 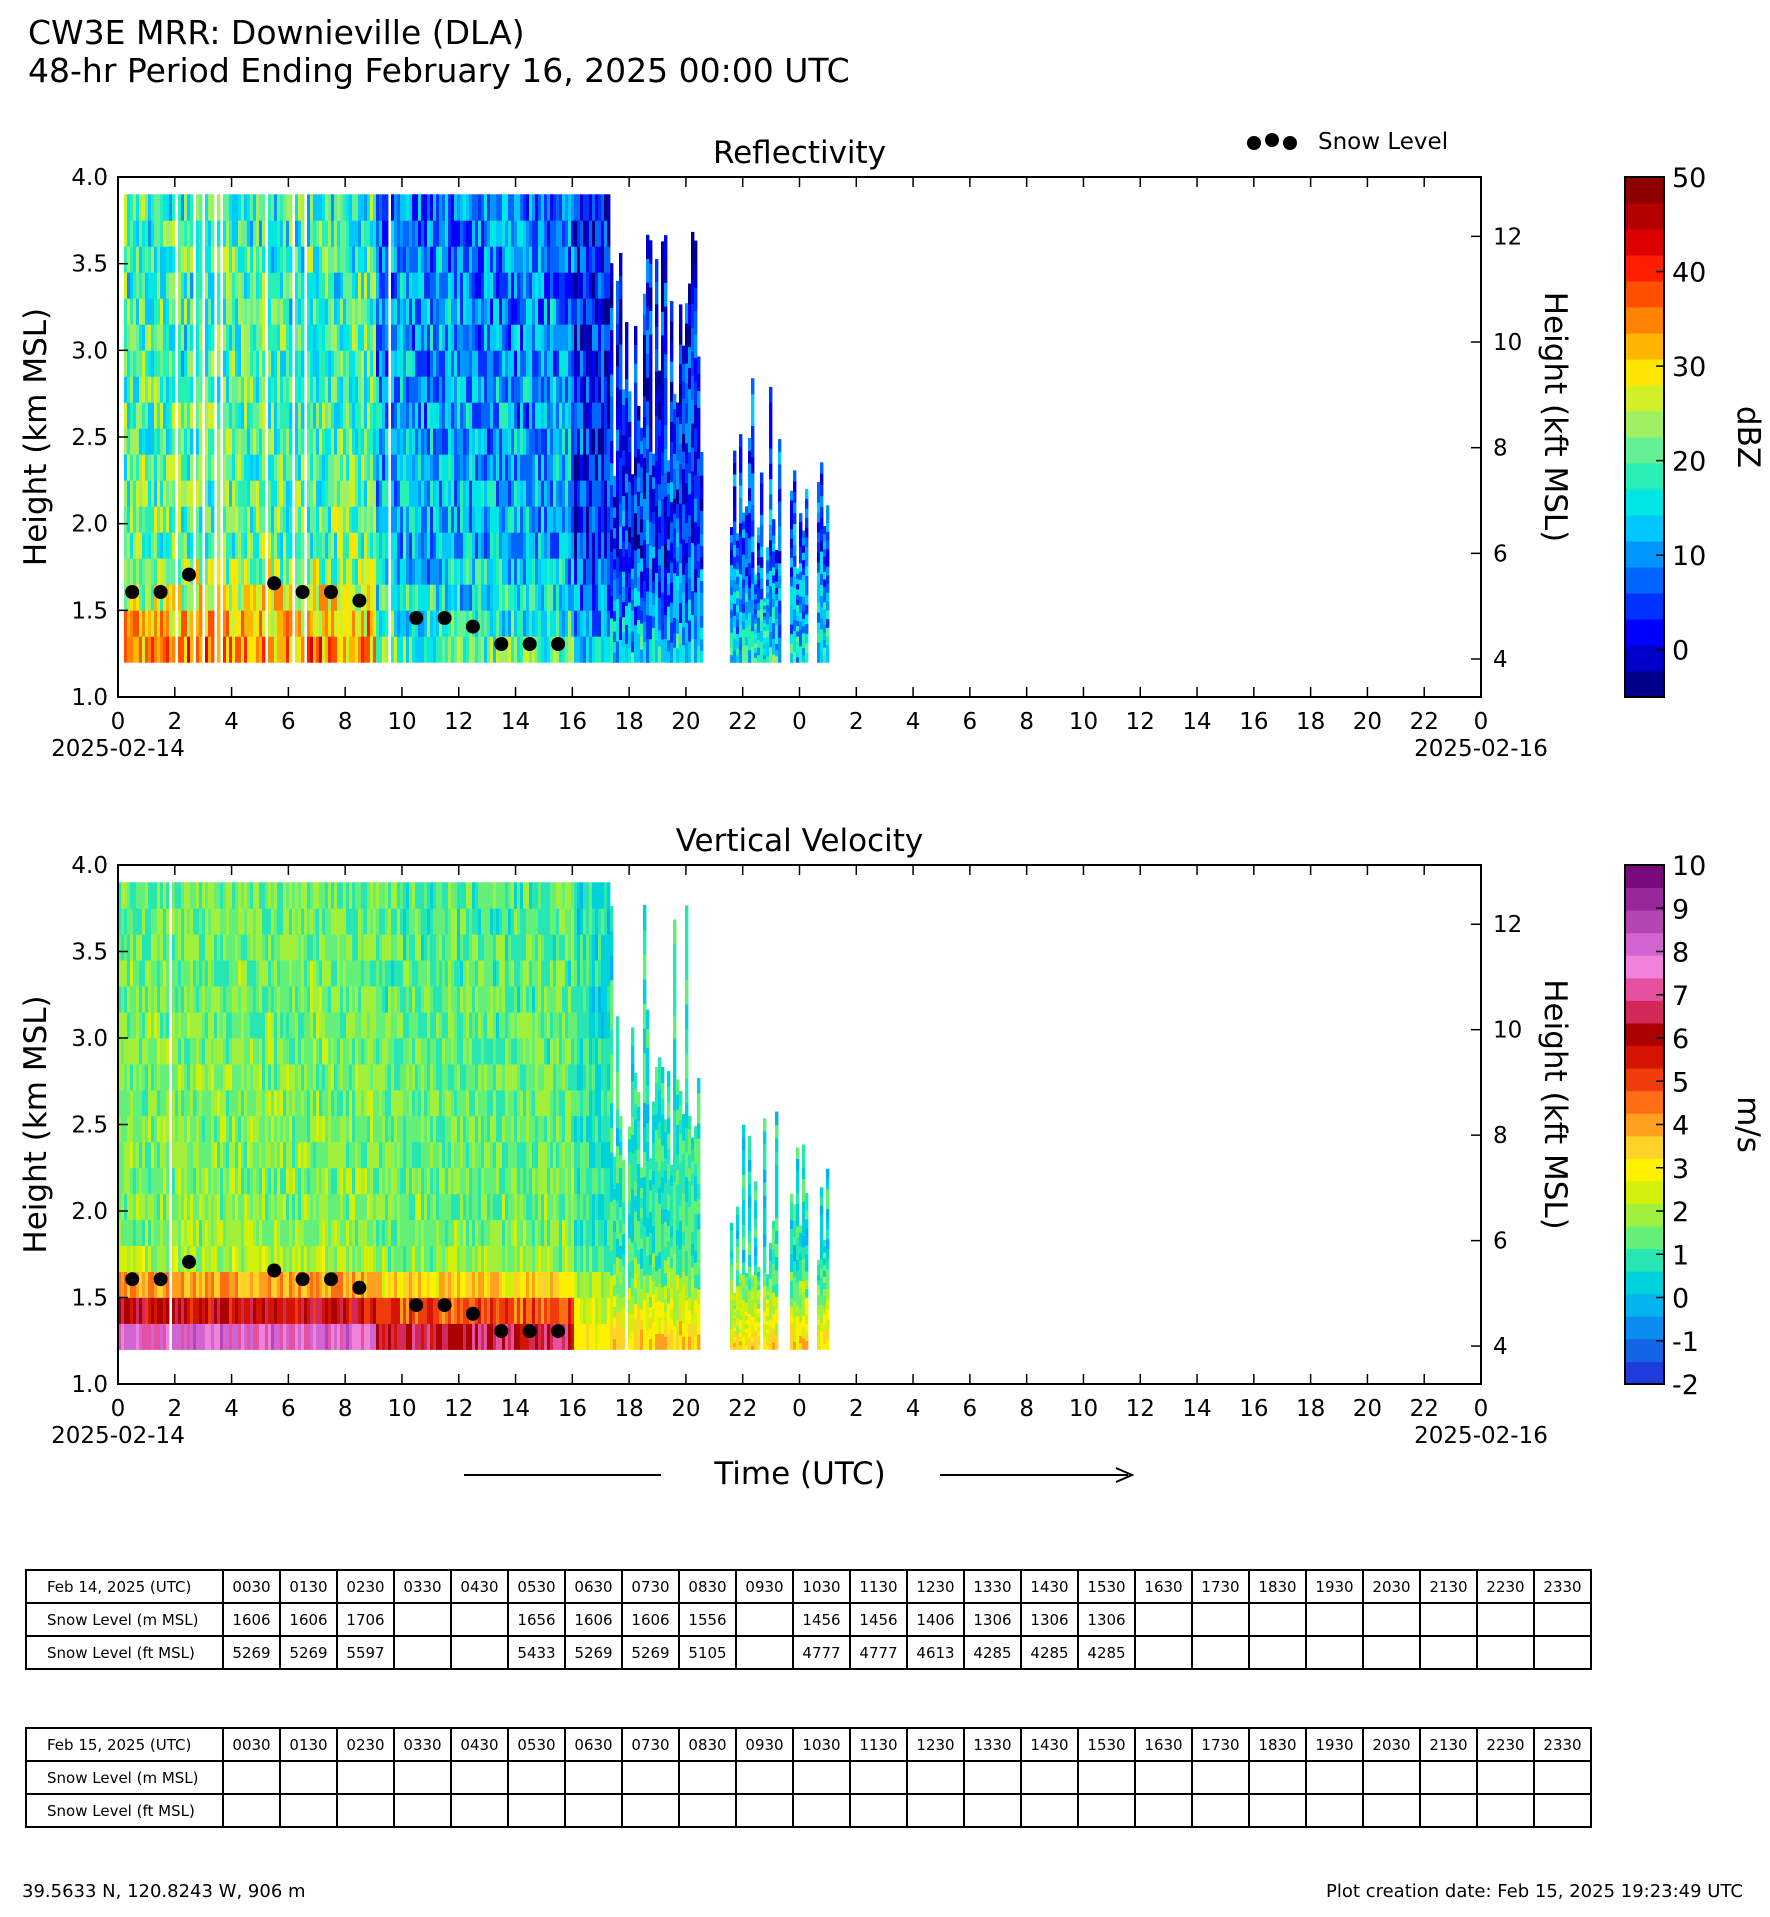 What do you see at coordinates (1367, 722) in the screenshot?
I see `x-tick-label: 20` at bounding box center [1367, 722].